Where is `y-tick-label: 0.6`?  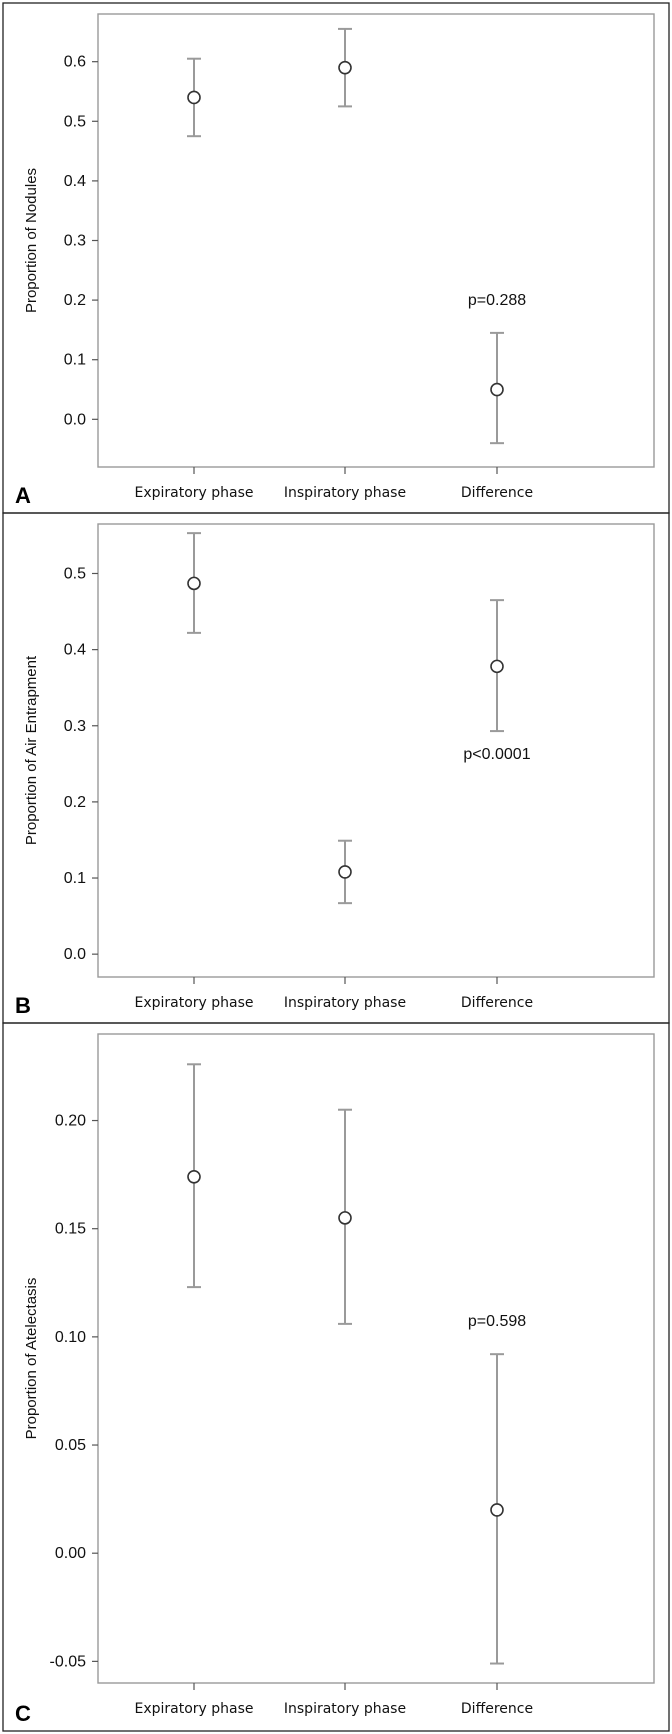
y-tick-label: 0.6 is located at coordinates (75, 62).